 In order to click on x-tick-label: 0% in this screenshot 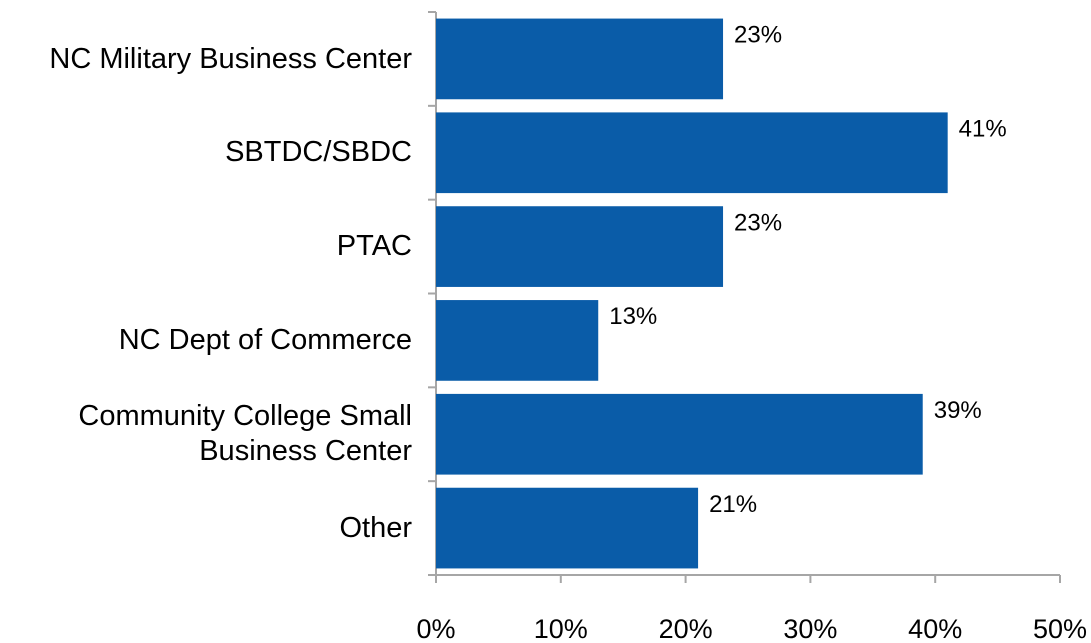, I will do `click(435, 628)`.